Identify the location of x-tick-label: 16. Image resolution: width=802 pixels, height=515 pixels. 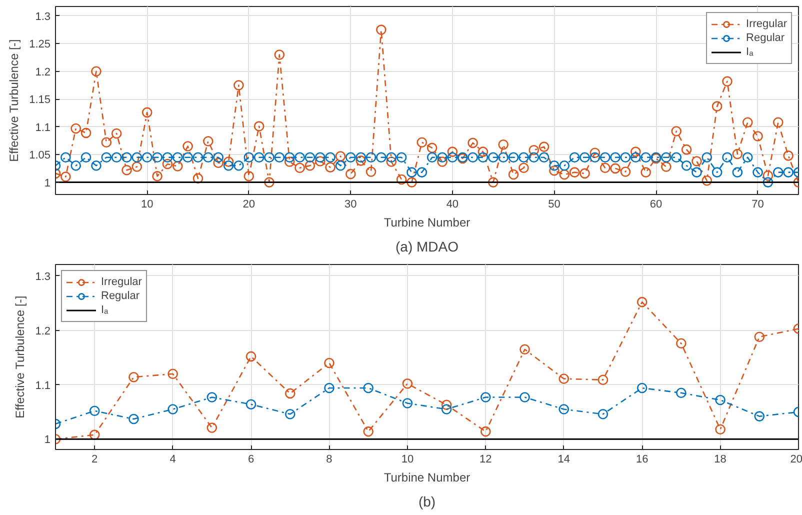
(642, 460).